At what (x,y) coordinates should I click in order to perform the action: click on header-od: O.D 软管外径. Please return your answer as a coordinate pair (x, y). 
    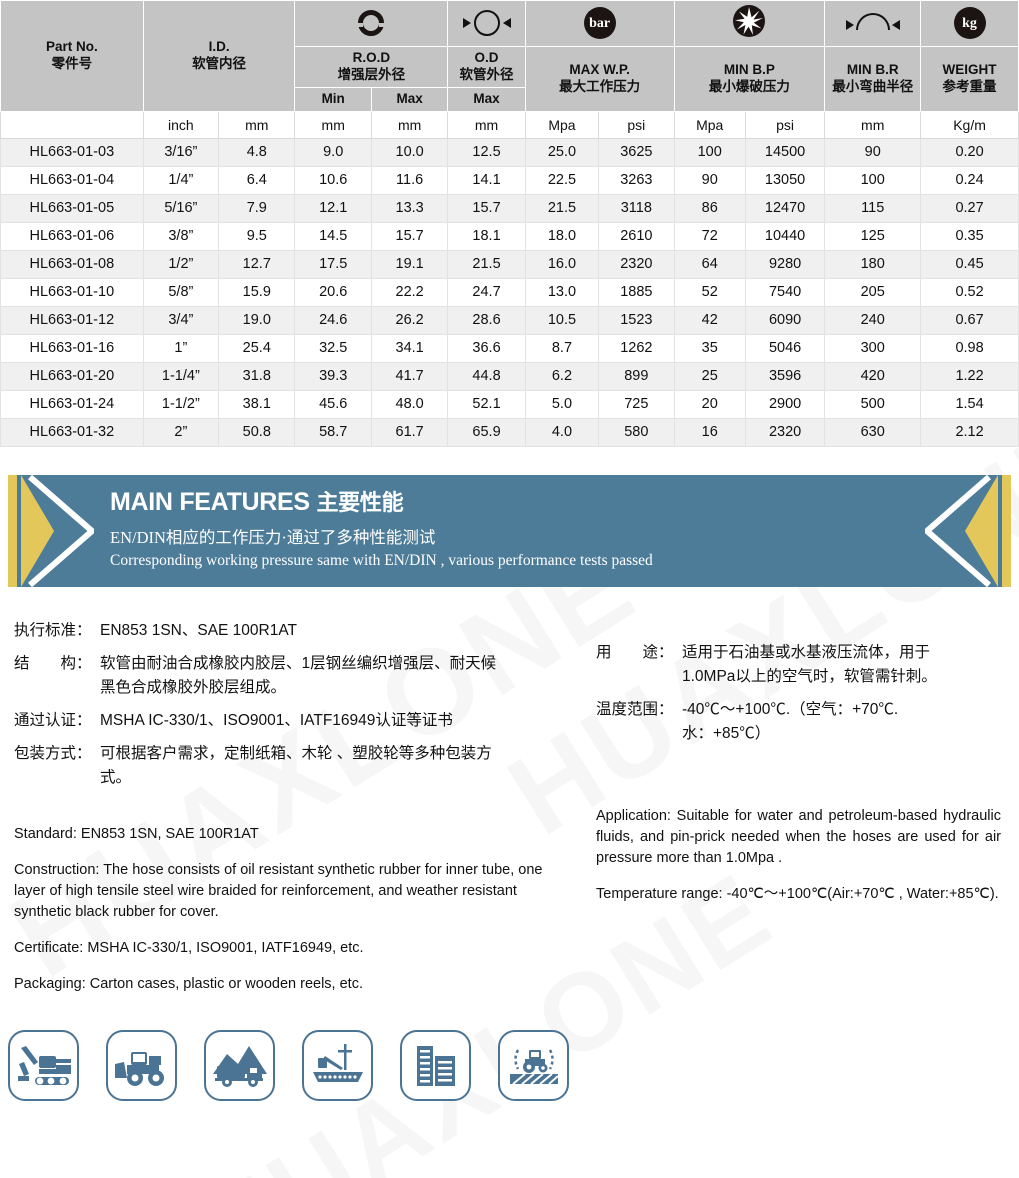
    Looking at the image, I should click on (486, 66).